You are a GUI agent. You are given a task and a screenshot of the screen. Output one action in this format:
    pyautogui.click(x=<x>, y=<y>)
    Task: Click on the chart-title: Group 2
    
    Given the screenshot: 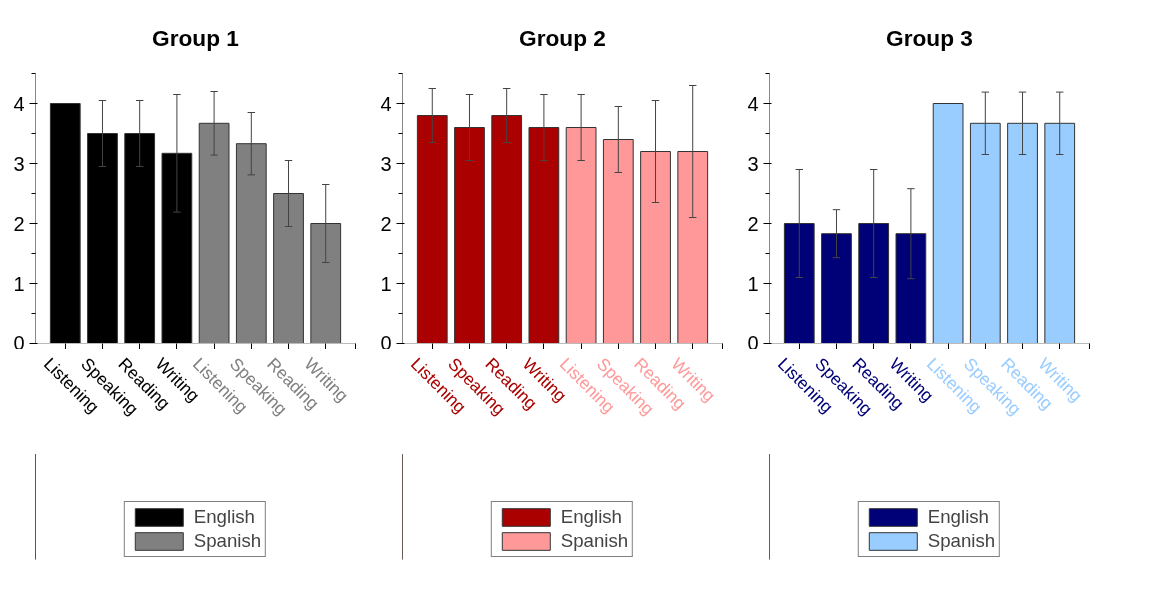 What is the action you would take?
    pyautogui.click(x=562, y=38)
    